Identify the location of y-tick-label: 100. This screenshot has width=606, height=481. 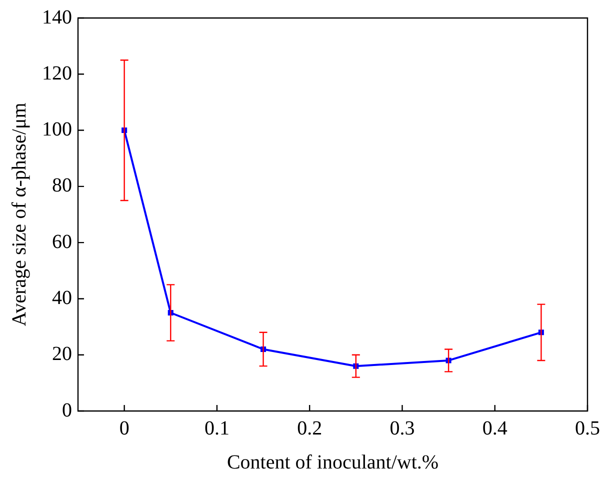
(57, 129).